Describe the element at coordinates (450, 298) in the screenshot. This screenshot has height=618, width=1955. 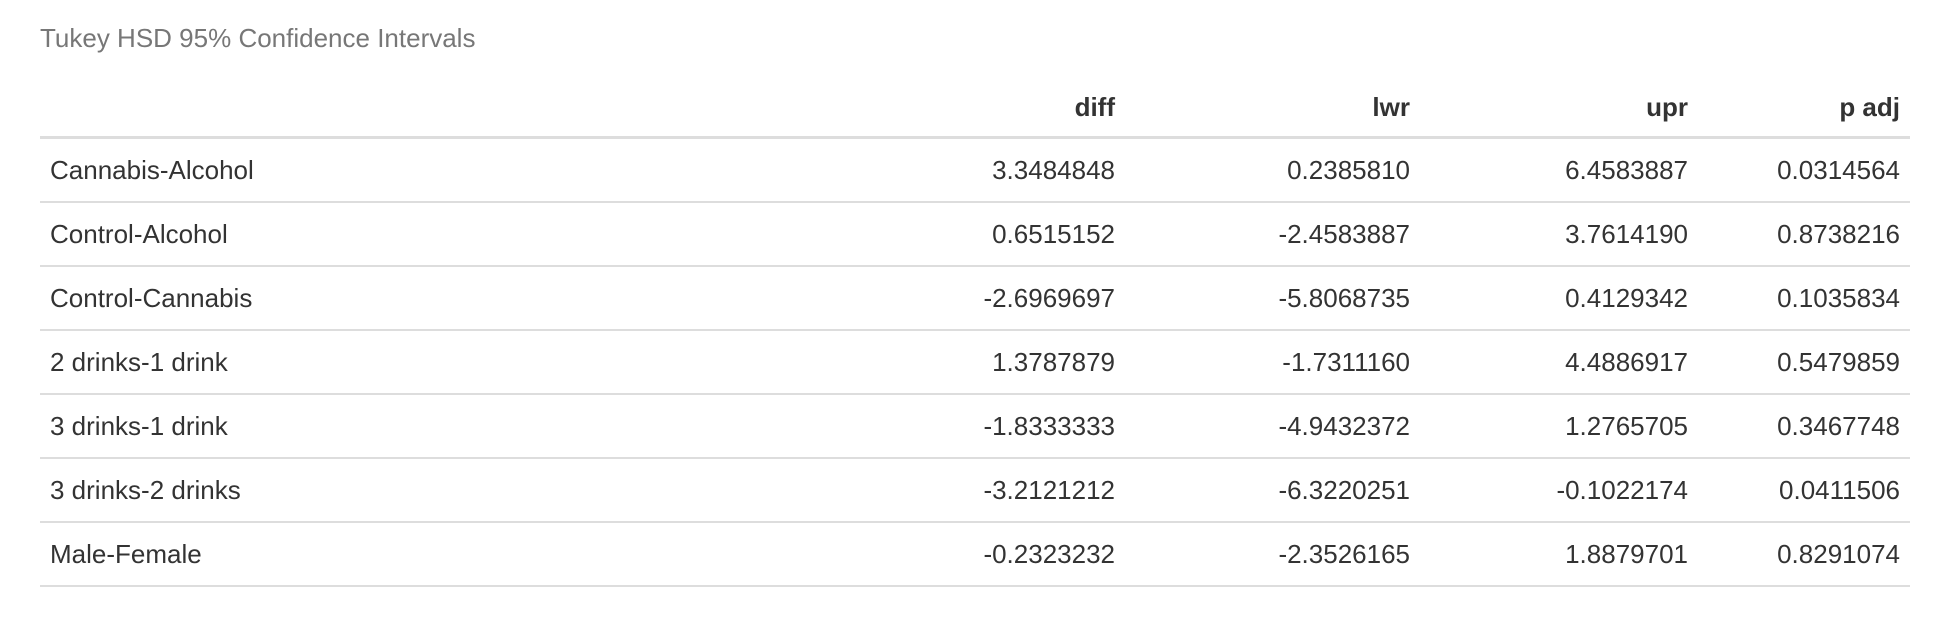
I see `cell-comparison: Control-Cannabis` at that location.